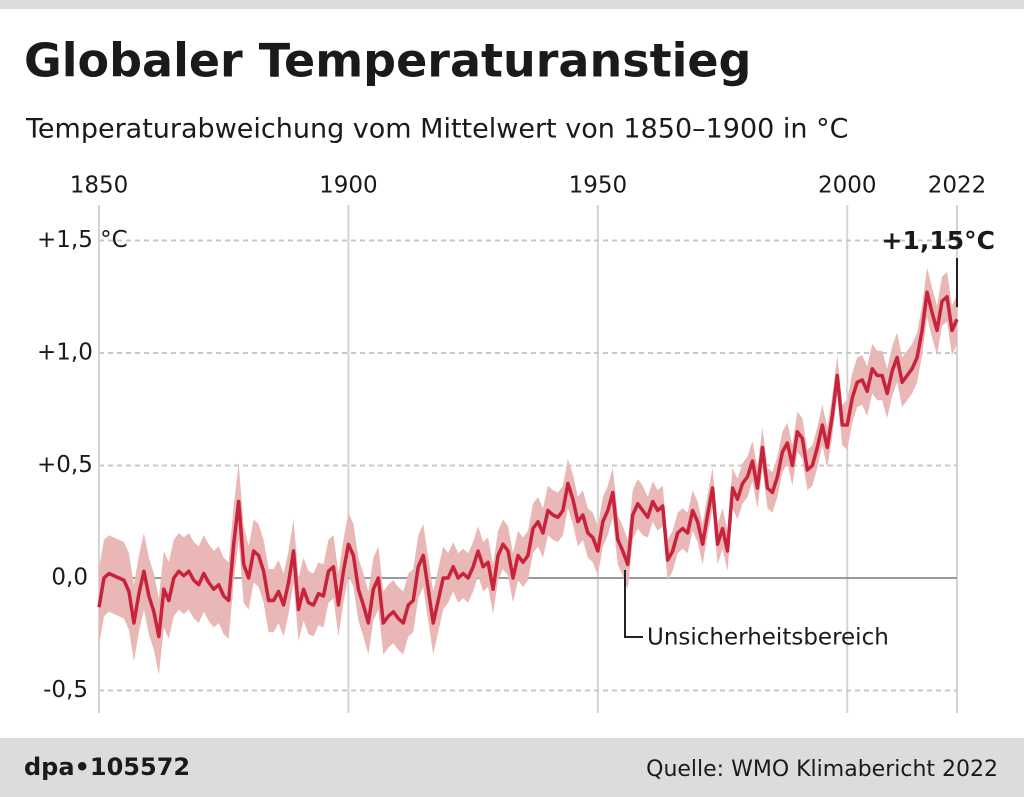 The width and height of the screenshot is (1024, 797). What do you see at coordinates (768, 638) in the screenshot?
I see `annotation: Unsicherheitsbereich` at bounding box center [768, 638].